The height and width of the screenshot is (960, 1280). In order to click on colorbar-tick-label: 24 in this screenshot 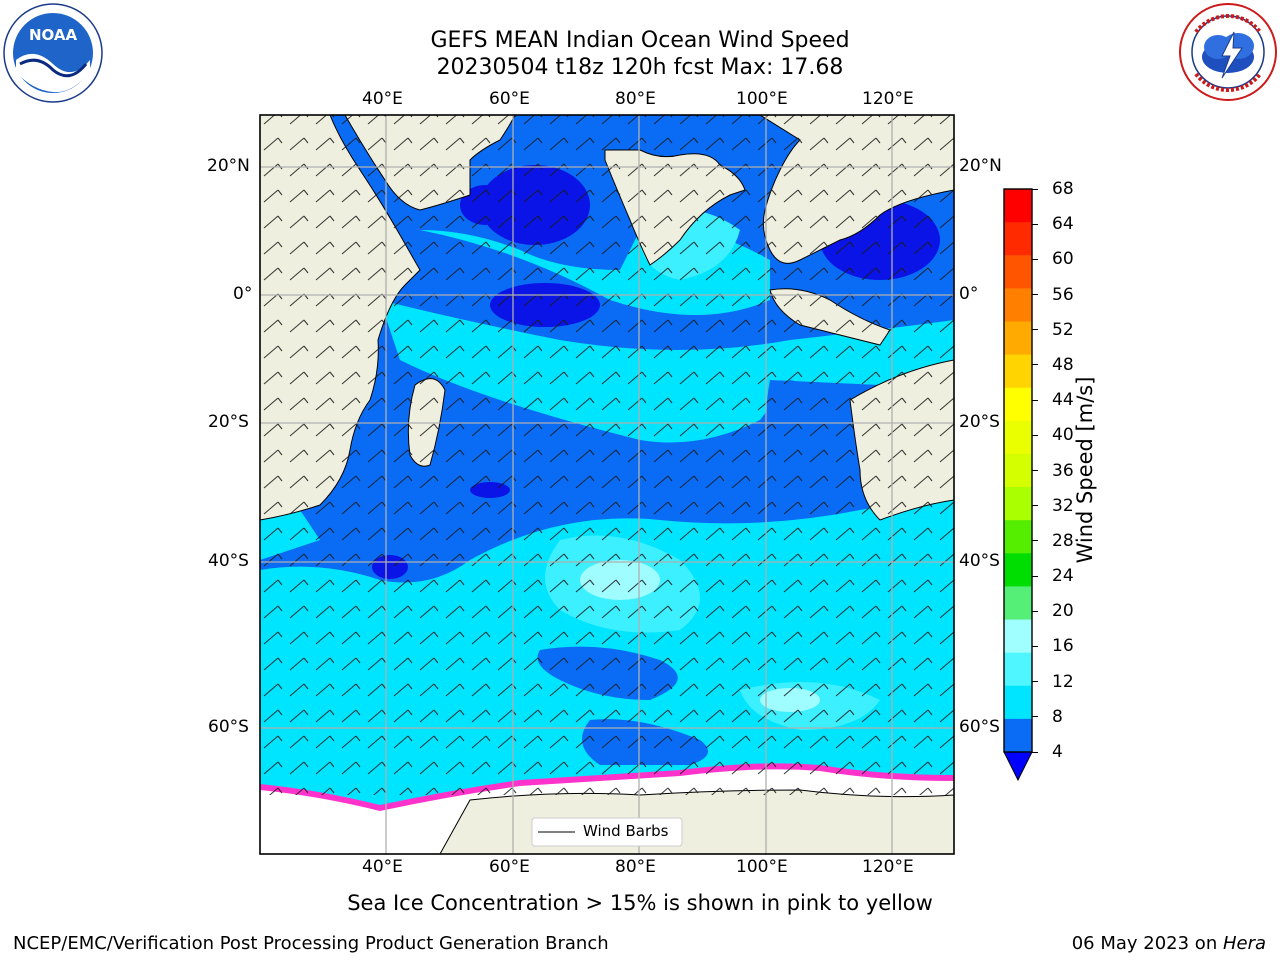, I will do `click(1063, 576)`.